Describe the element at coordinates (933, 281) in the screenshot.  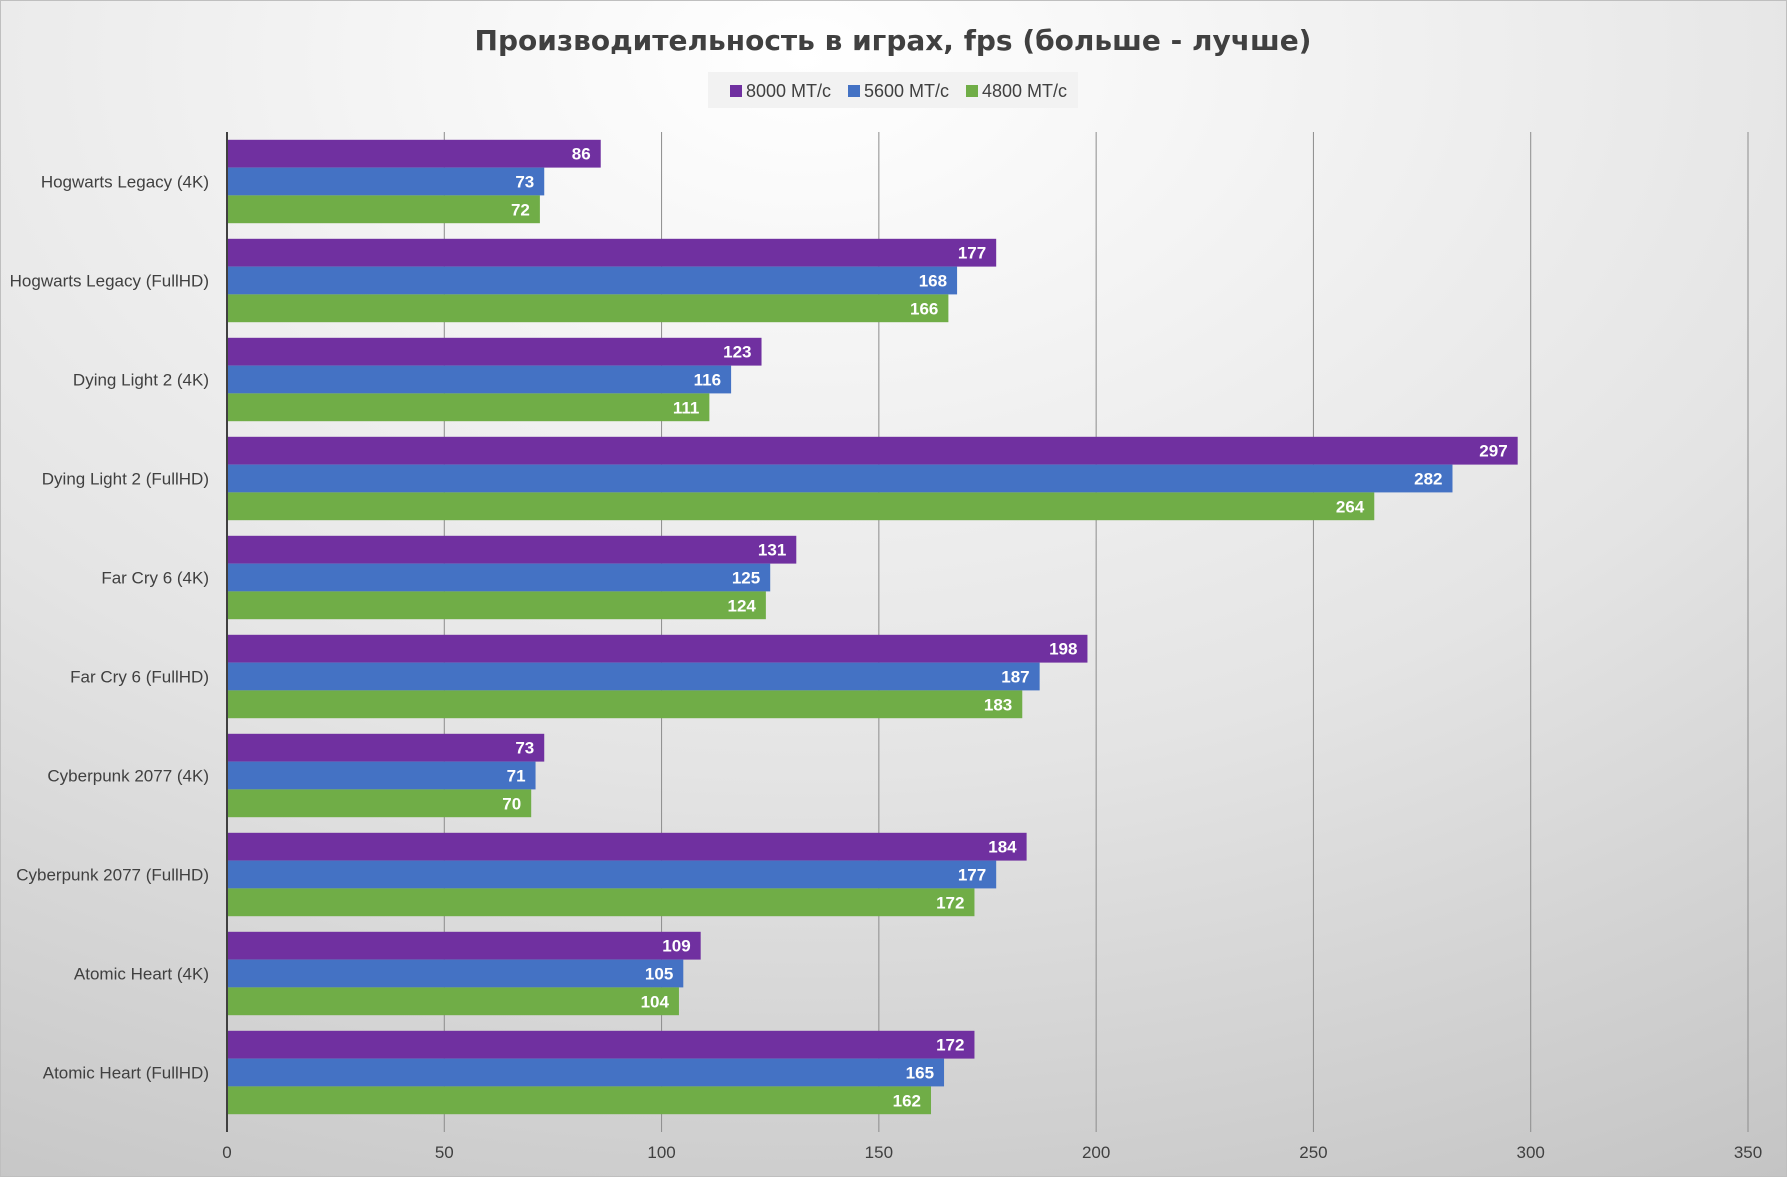
I see `data-label: 168` at that location.